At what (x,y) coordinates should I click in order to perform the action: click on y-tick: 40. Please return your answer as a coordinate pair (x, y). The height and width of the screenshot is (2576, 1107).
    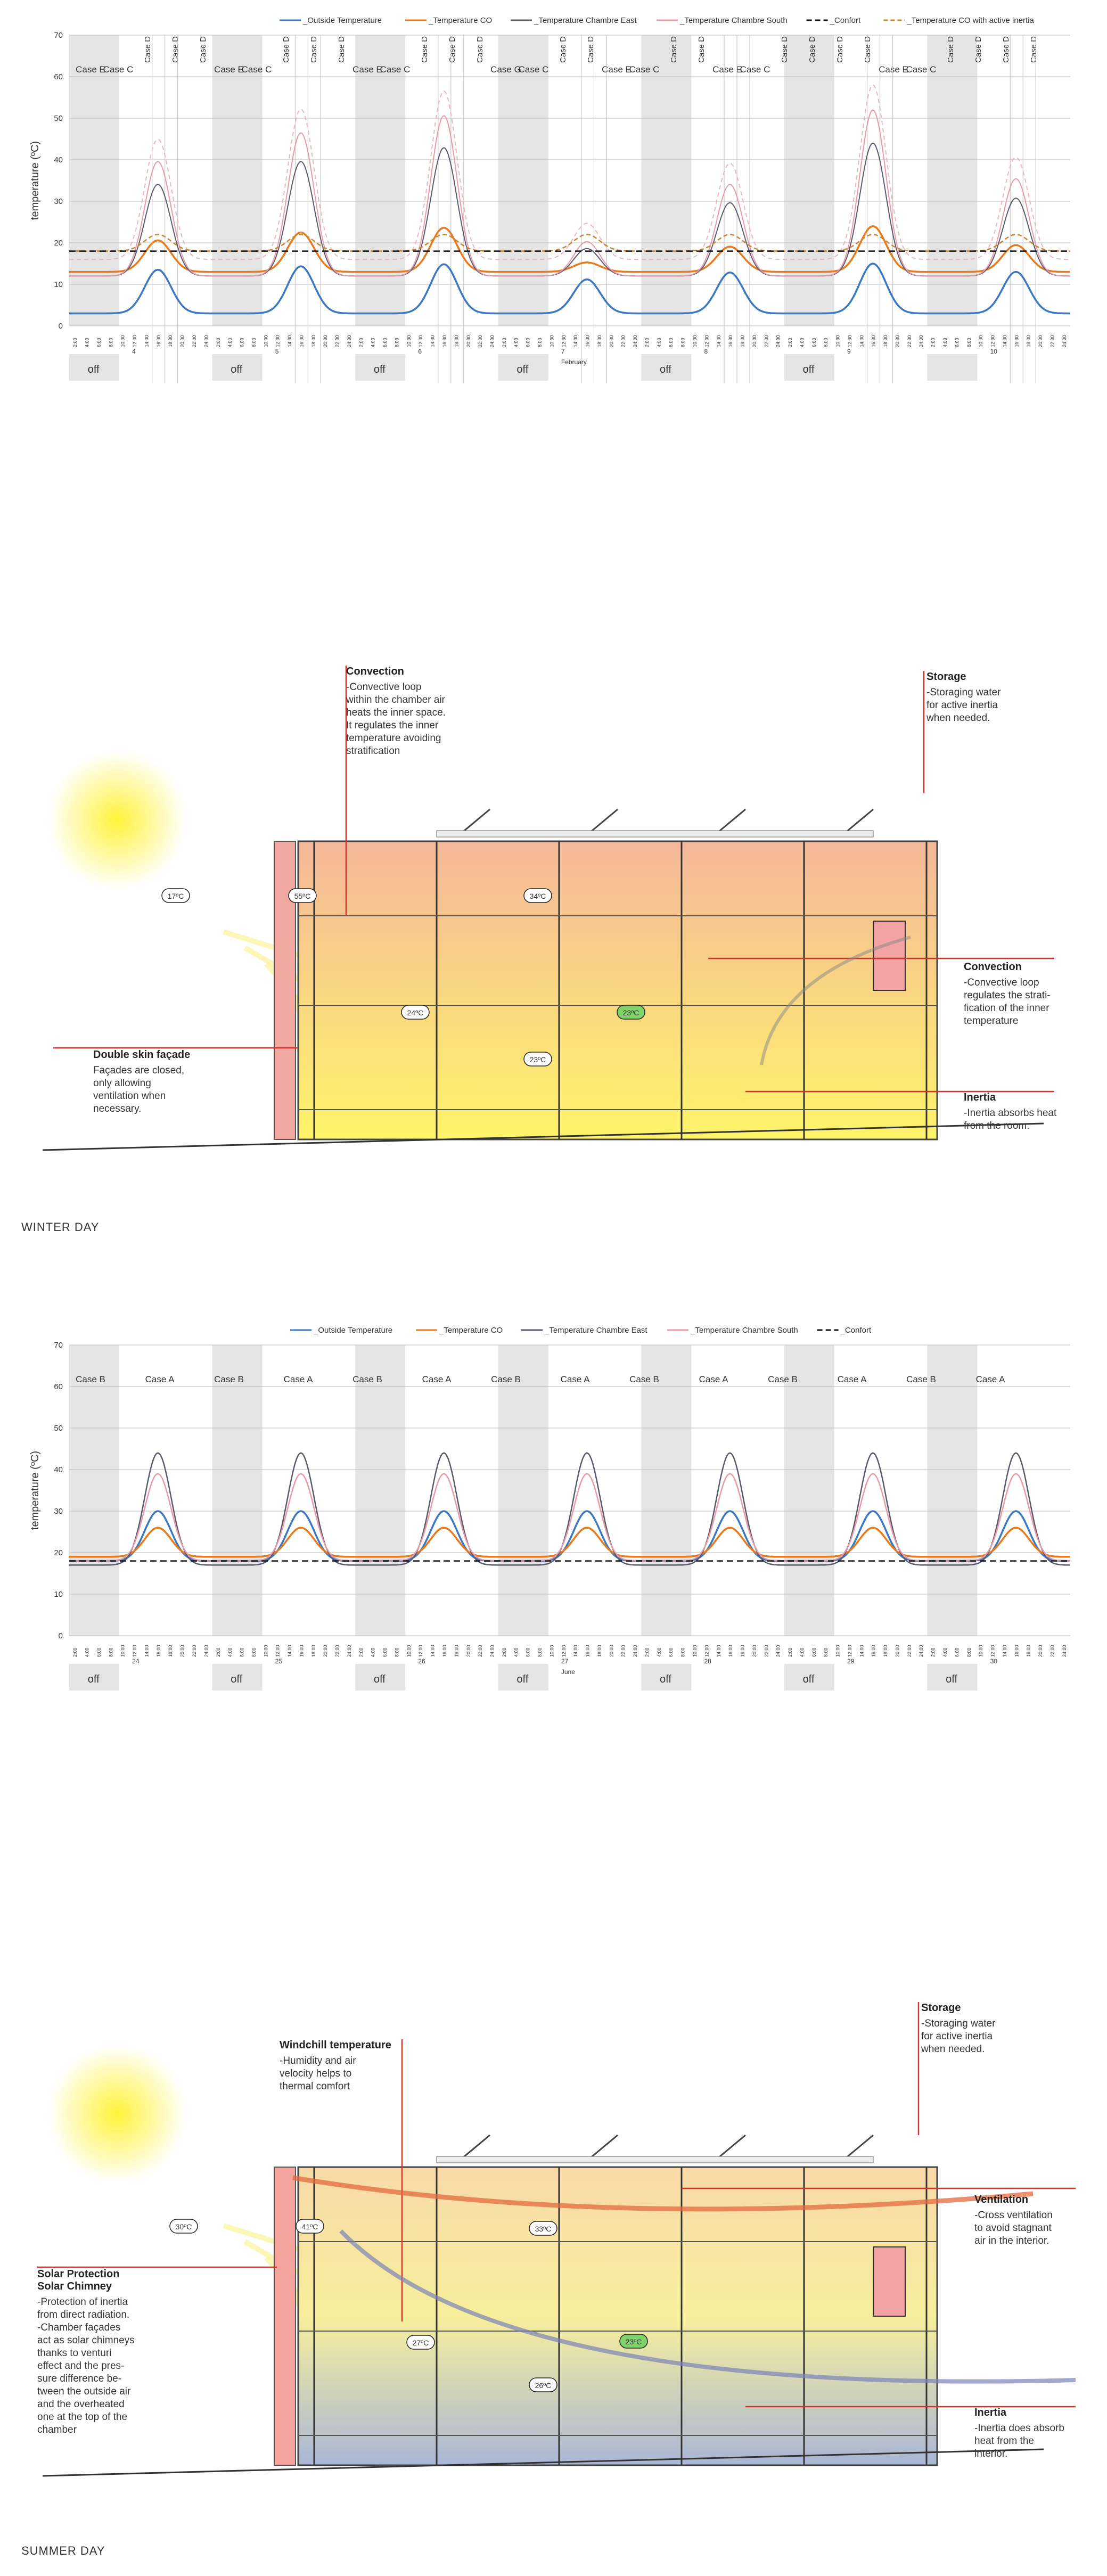
    Looking at the image, I should click on (58, 160).